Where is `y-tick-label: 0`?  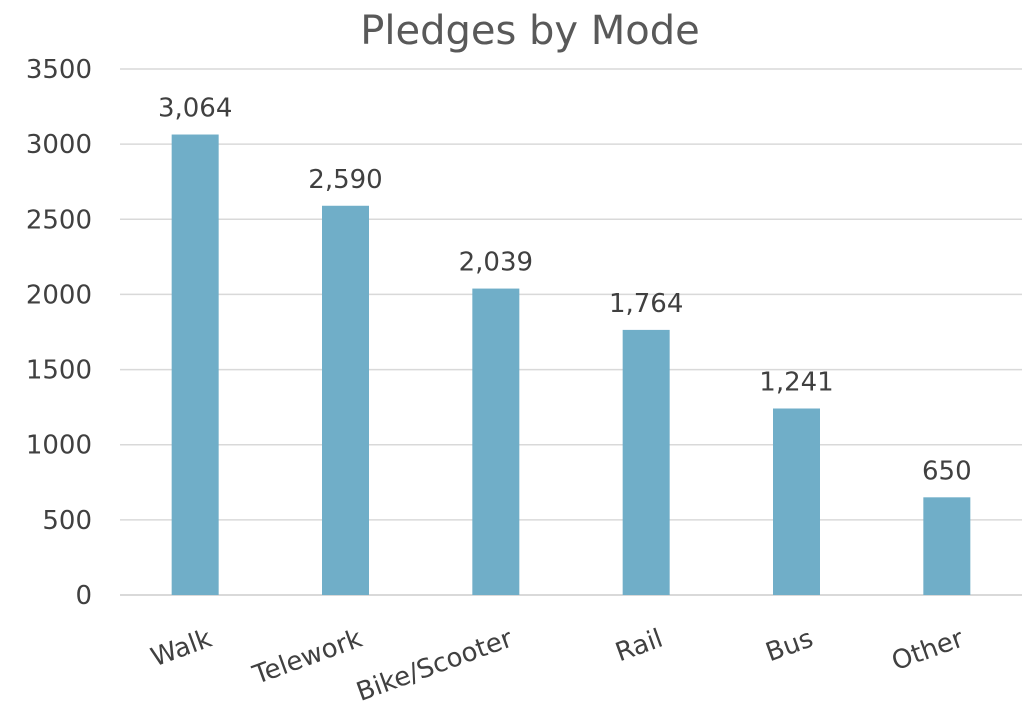
y-tick-label: 0 is located at coordinates (83, 596).